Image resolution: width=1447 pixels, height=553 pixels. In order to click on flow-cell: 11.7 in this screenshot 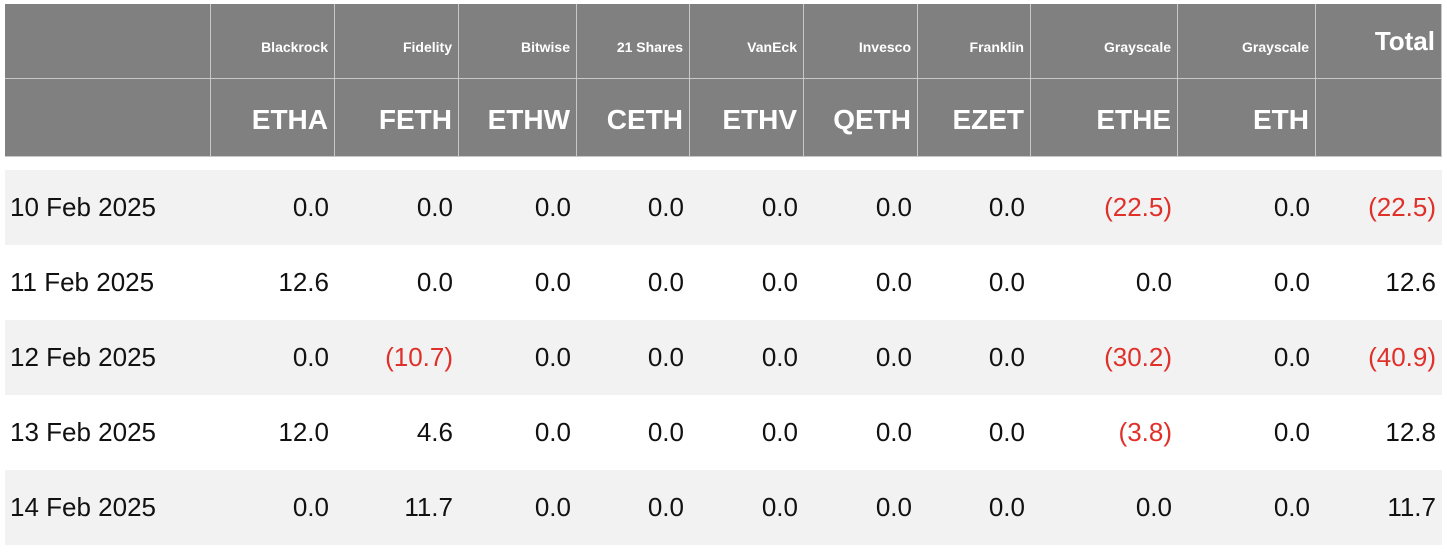, I will do `click(397, 507)`.